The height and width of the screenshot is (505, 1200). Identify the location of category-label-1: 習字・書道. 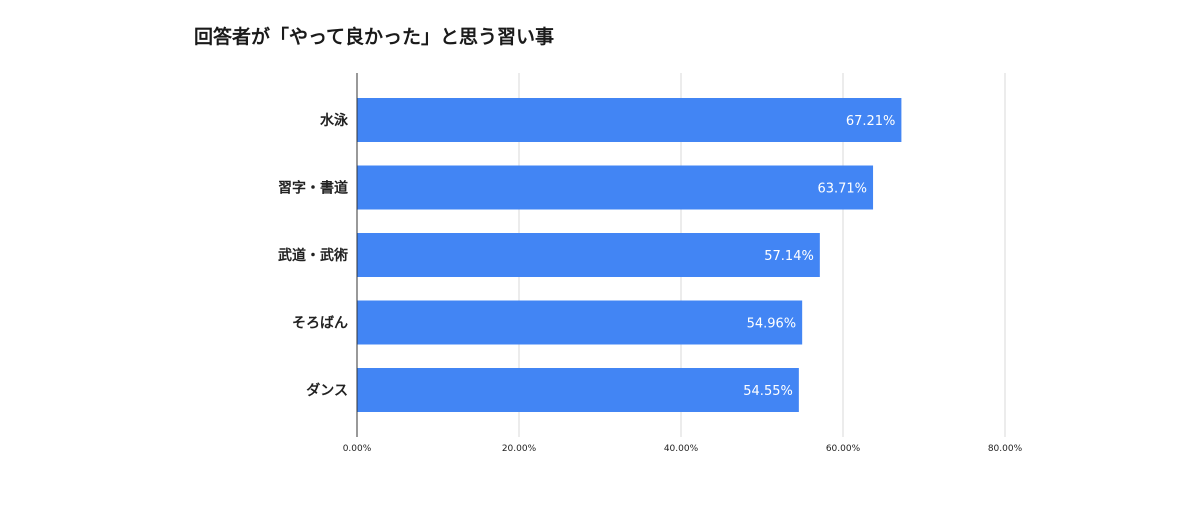
(313, 188).